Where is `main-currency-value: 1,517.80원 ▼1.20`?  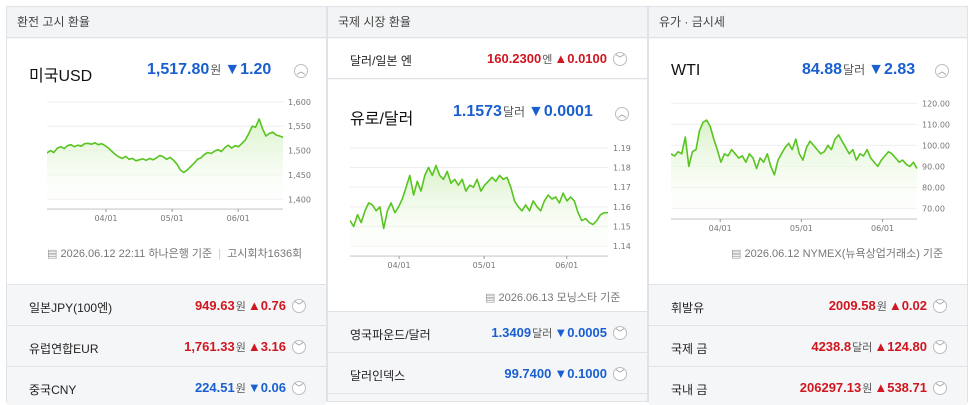
main-currency-value: 1,517.80원 ▼1.20 is located at coordinates (209, 69).